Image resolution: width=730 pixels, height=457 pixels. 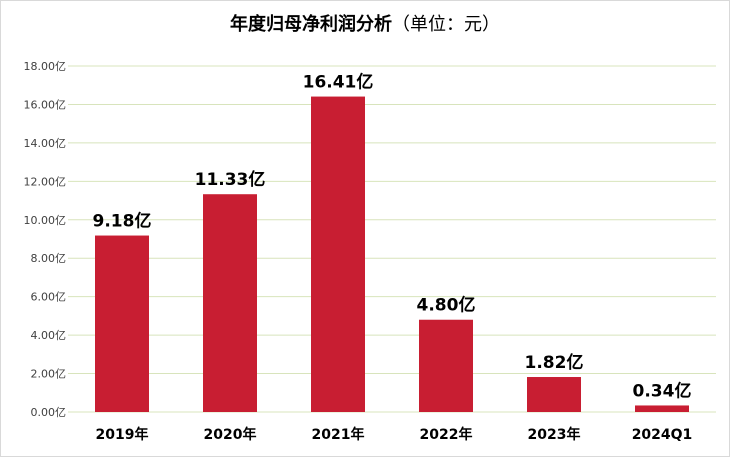 I want to click on y-tick-label: 16.00亿, so click(x=45, y=104).